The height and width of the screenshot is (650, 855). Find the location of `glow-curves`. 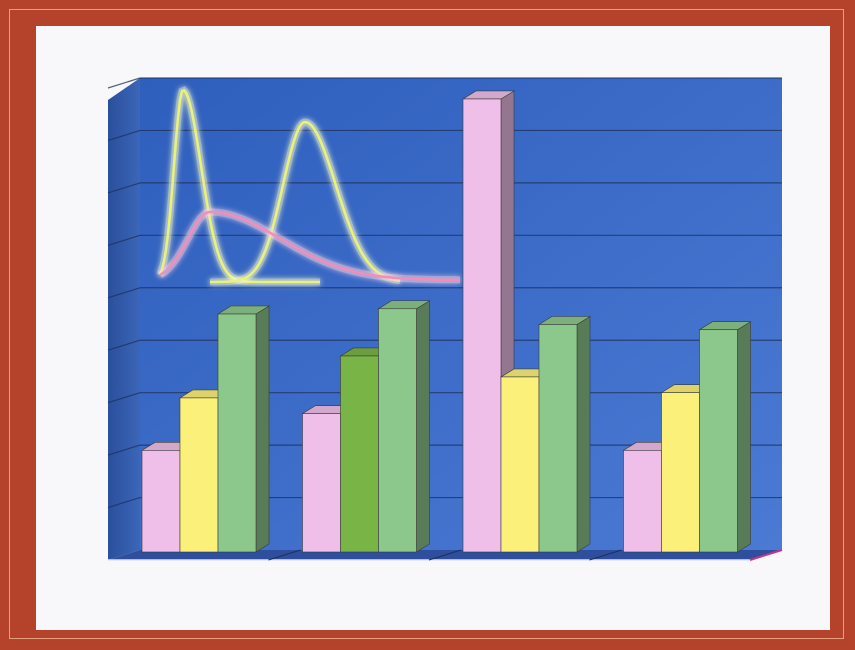

glow-curves is located at coordinates (308, 186).